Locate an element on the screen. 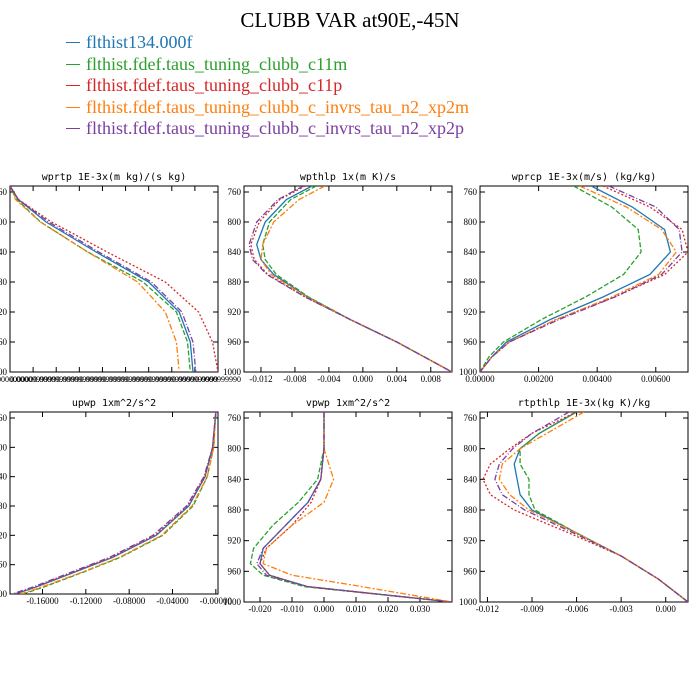 This screenshot has width=700, height=700. legend-item: flthist.fdef.taus_tuning_clubb_c11m is located at coordinates (267, 65).